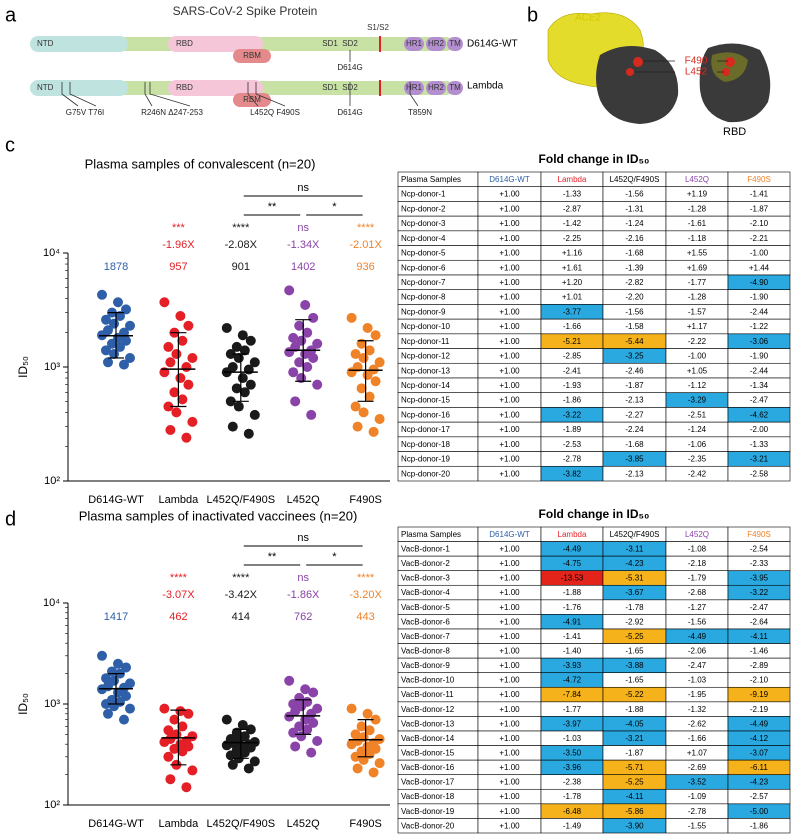 Image resolution: width=796 pixels, height=836 pixels. I want to click on comparison-label: *, so click(334, 557).